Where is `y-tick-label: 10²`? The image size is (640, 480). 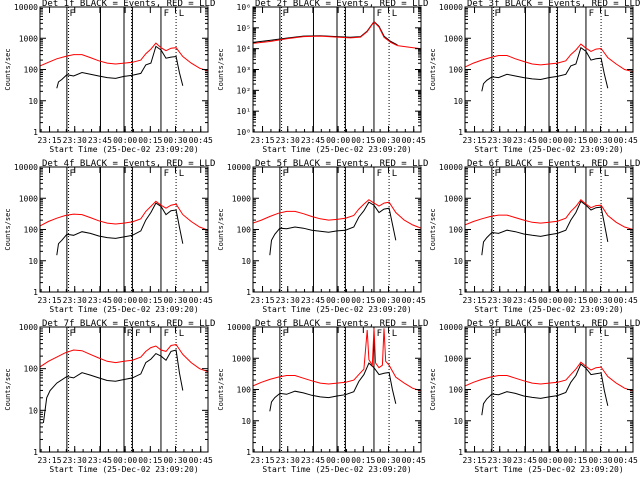 y-tick-label: 10² is located at coordinates (244, 90).